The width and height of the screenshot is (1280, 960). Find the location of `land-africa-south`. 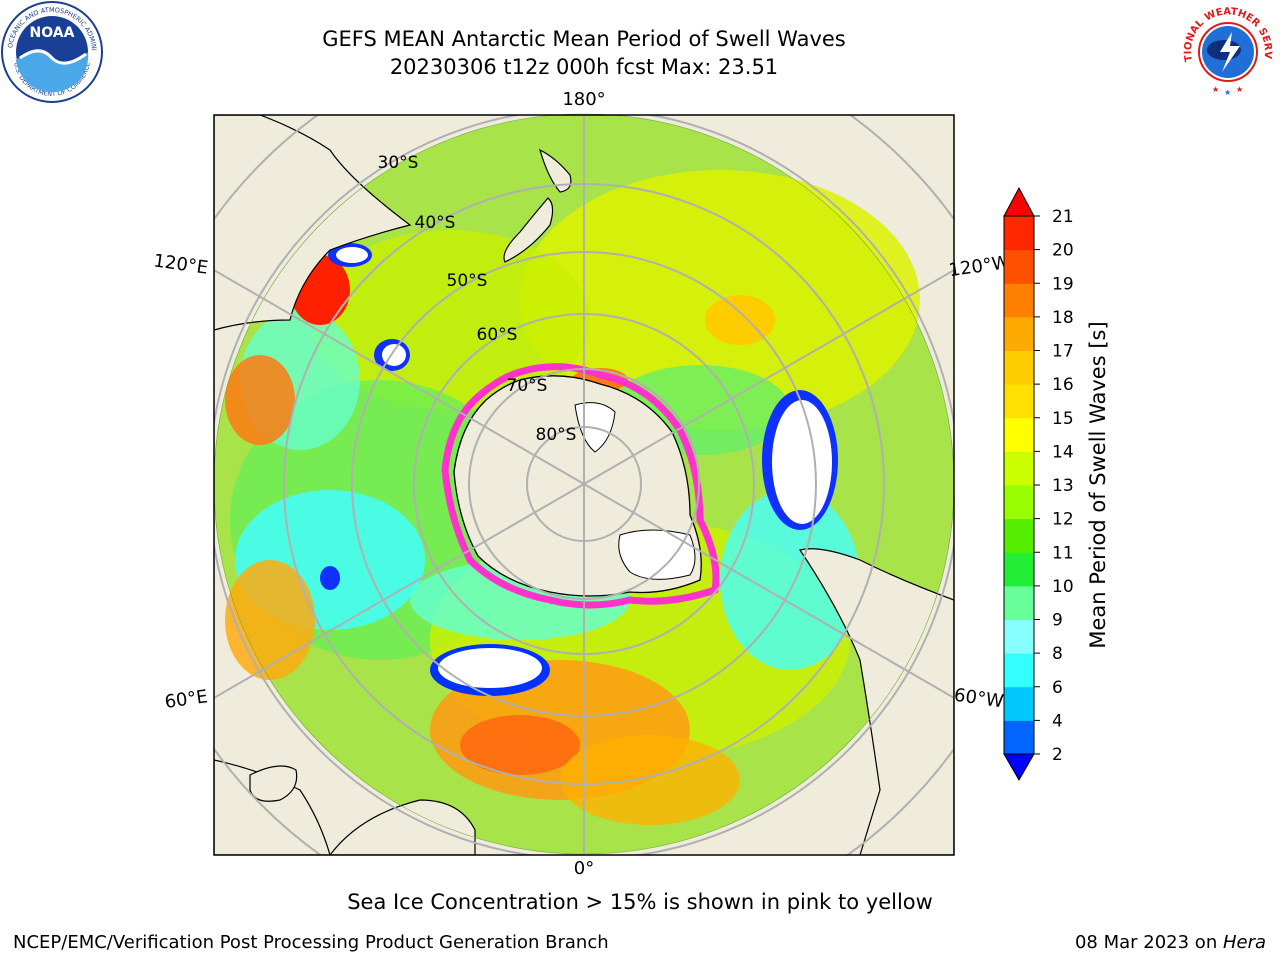

land-africa-south is located at coordinates (402, 827).